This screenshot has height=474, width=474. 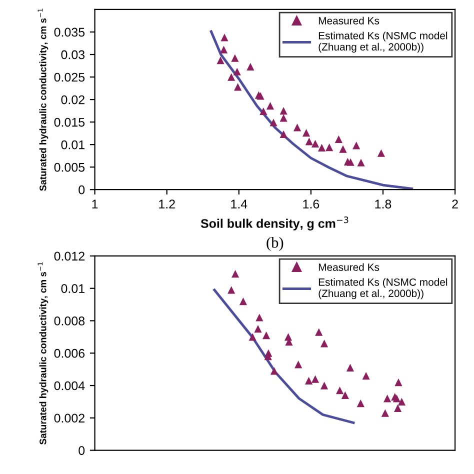 What do you see at coordinates (239, 204) in the screenshot?
I see `x-tick-label: 1.4` at bounding box center [239, 204].